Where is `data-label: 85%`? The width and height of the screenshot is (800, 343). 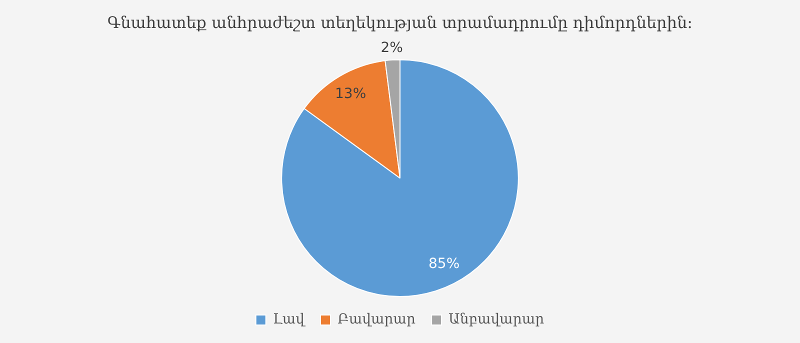 data-label: 85% is located at coordinates (444, 264).